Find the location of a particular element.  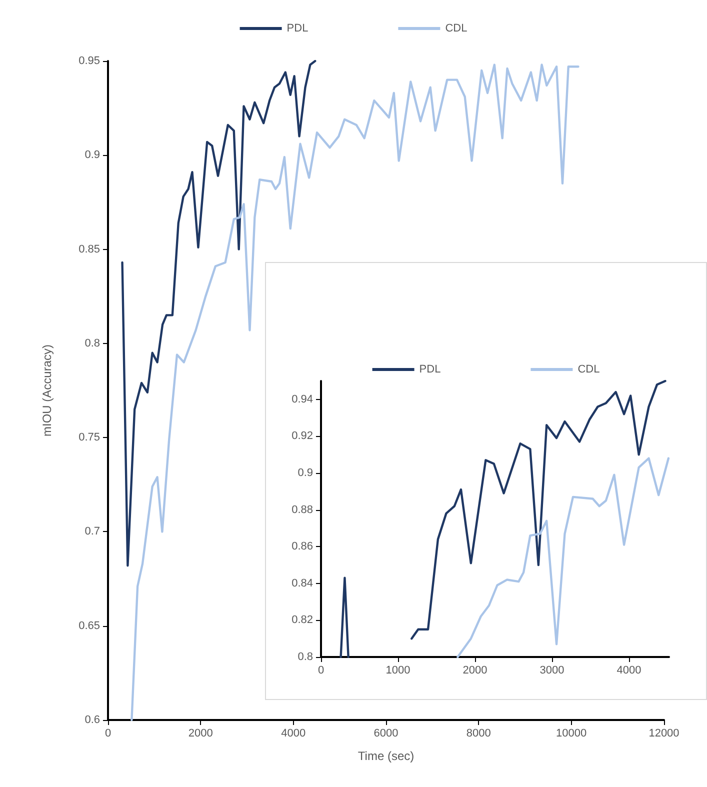

x-tick-label: 8000 is located at coordinates (478, 734).